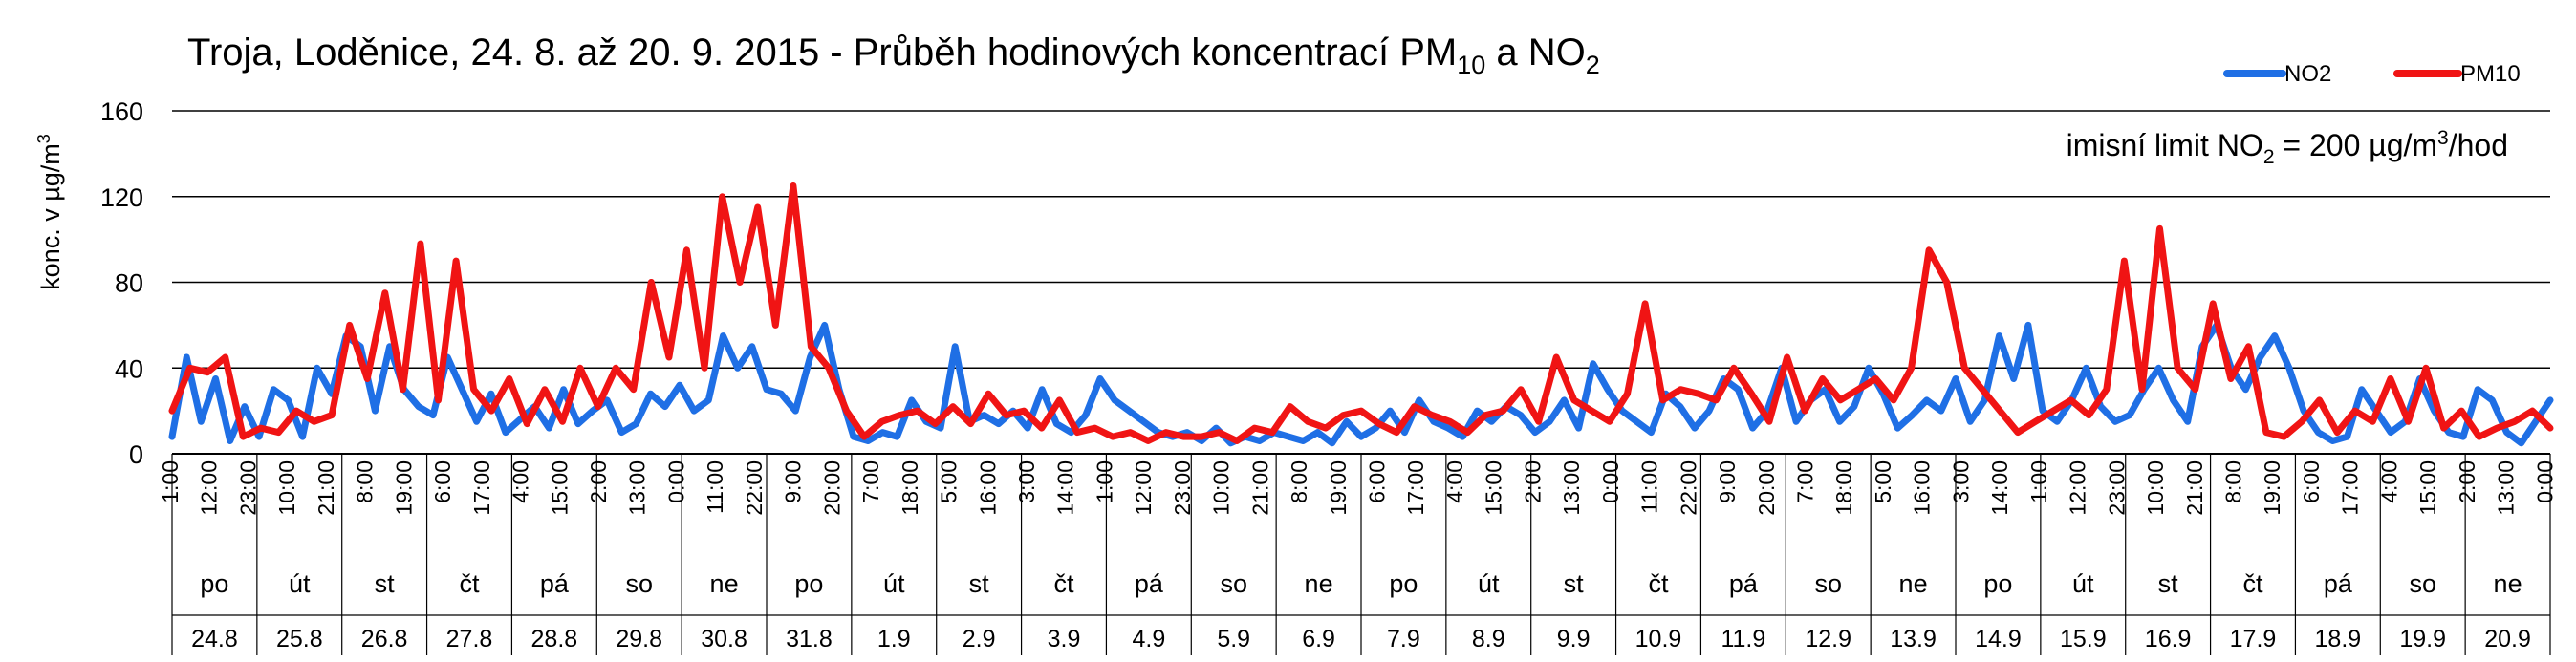 This screenshot has height=662, width=2576. What do you see at coordinates (949, 481) in the screenshot?
I see `x-time-tick-label: 5:00` at bounding box center [949, 481].